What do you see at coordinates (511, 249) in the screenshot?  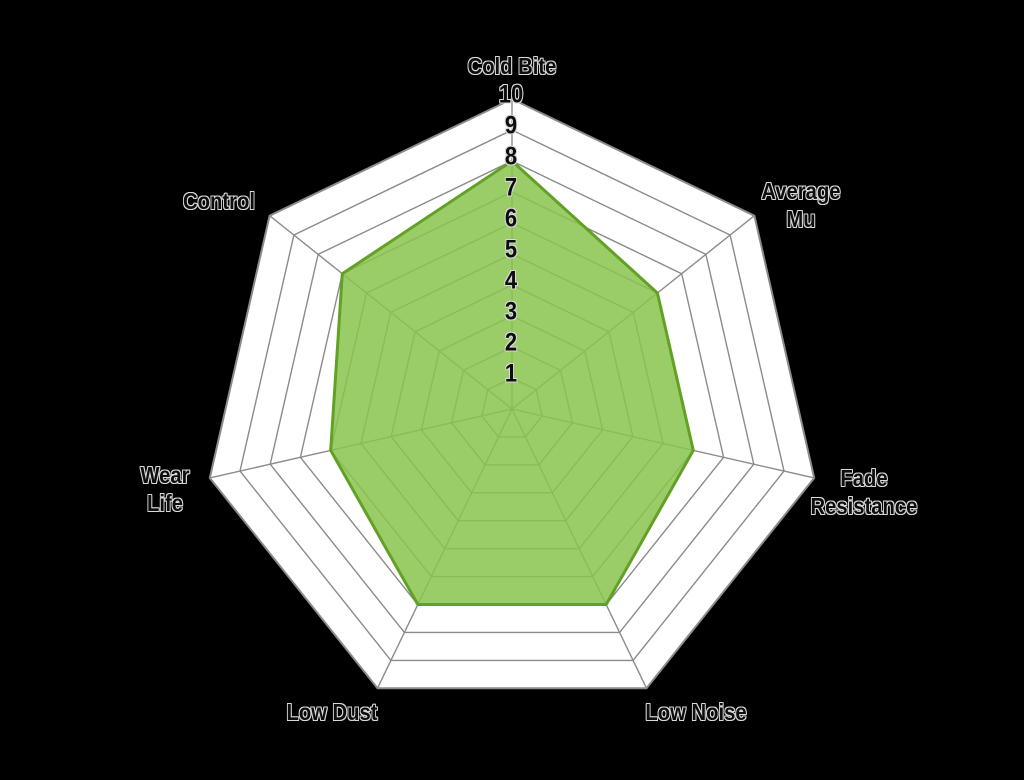 I see `tick-label-5: 5` at bounding box center [511, 249].